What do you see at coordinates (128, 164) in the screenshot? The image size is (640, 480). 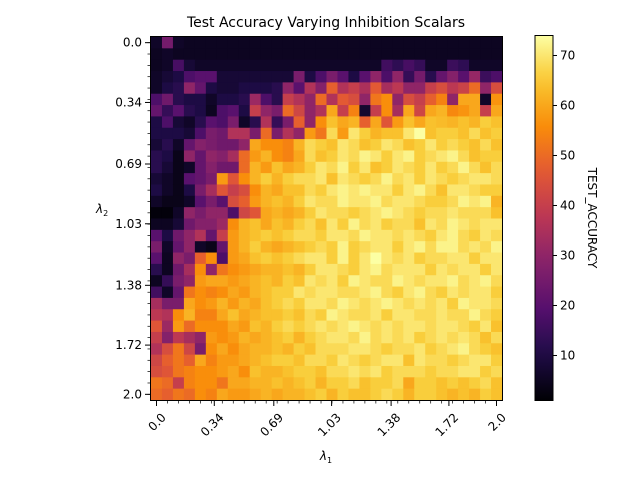 I see `y-tick-label: 0.69` at bounding box center [128, 164].